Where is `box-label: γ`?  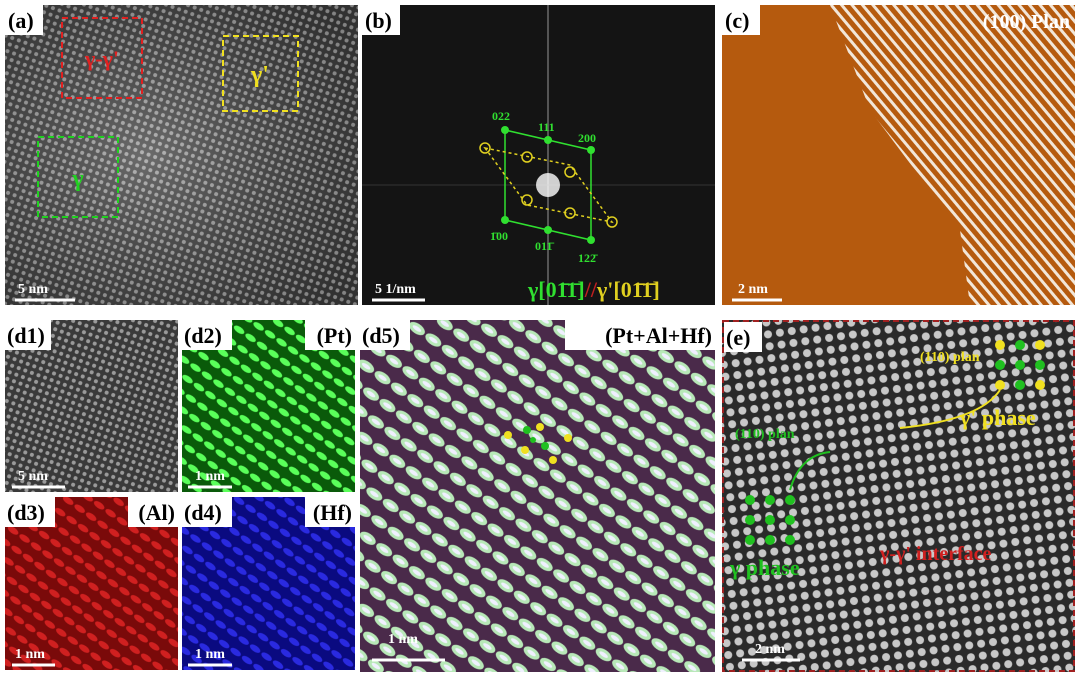
box-label: γ is located at coordinates (77, 179).